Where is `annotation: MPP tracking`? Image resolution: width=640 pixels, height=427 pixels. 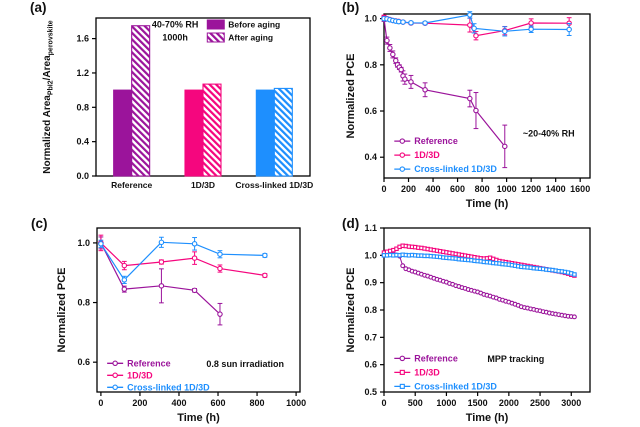 annotation: MPP tracking is located at coordinates (515, 359).